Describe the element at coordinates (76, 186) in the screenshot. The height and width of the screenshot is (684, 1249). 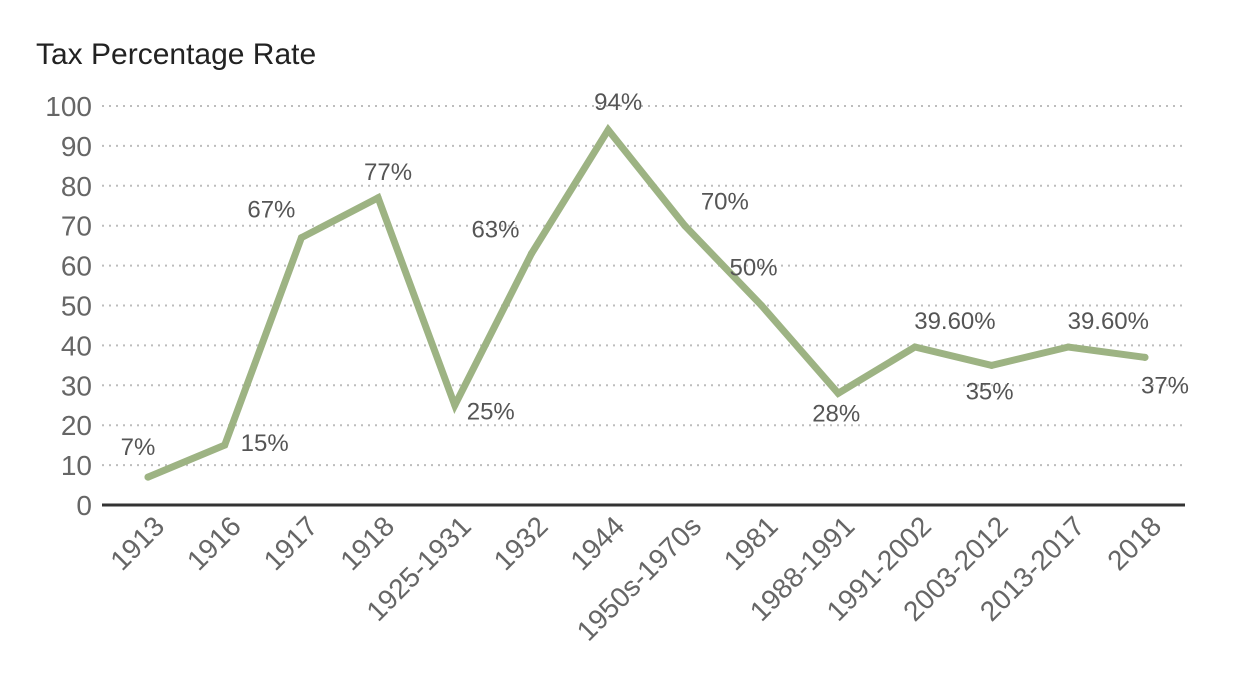
I see `y-tick-label: 80` at that location.